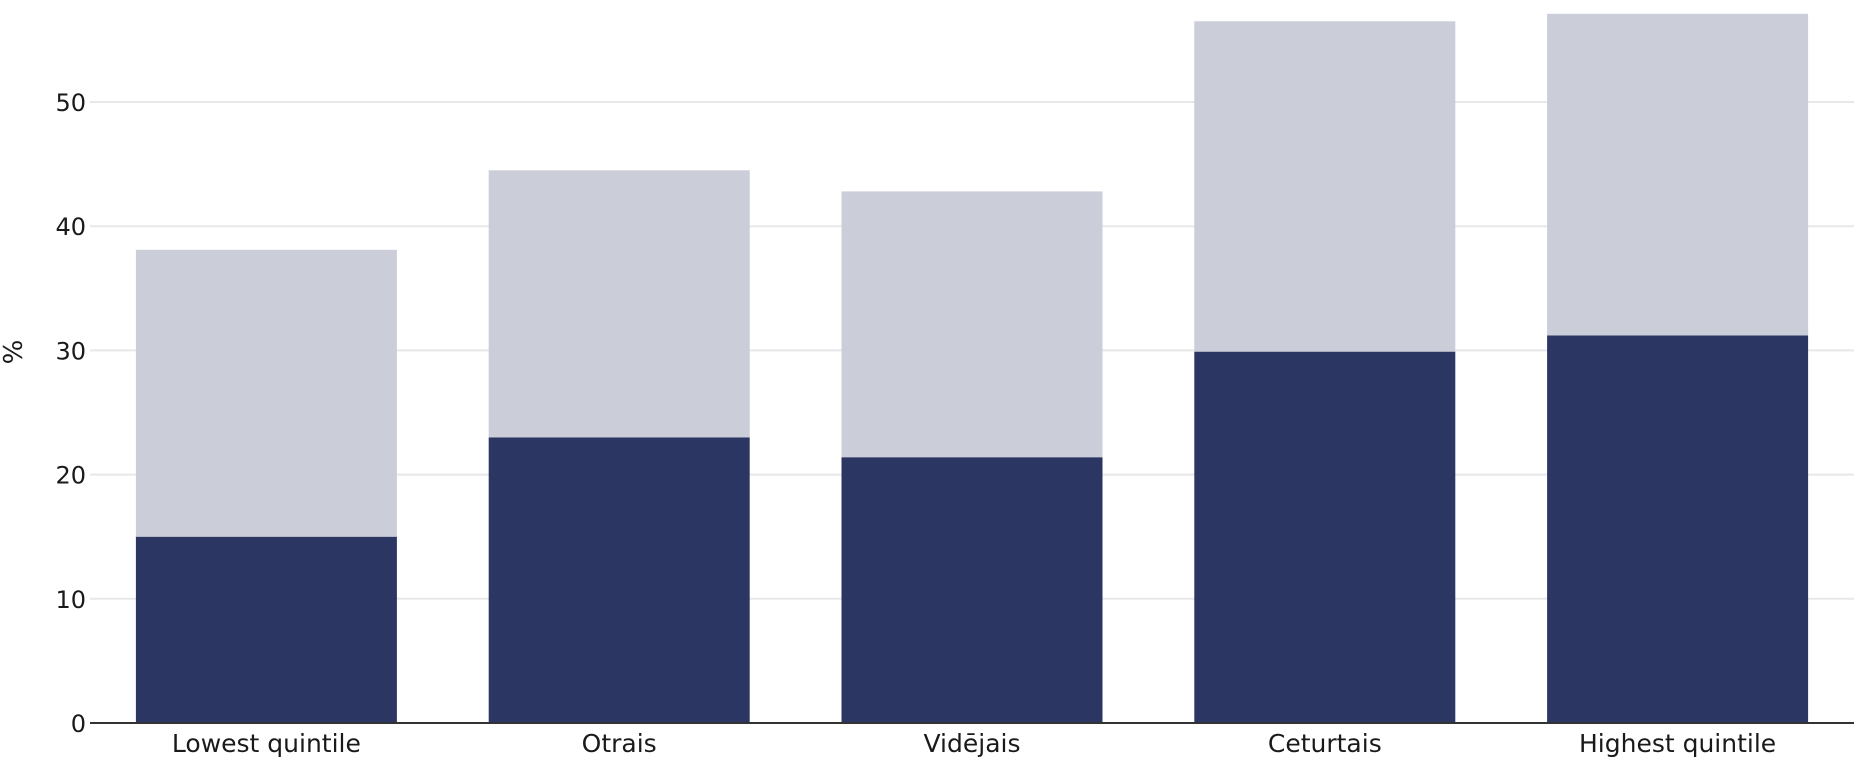 This screenshot has height=757, width=1854. What do you see at coordinates (1677, 743) in the screenshot?
I see `x-category-label: Highest quintile` at bounding box center [1677, 743].